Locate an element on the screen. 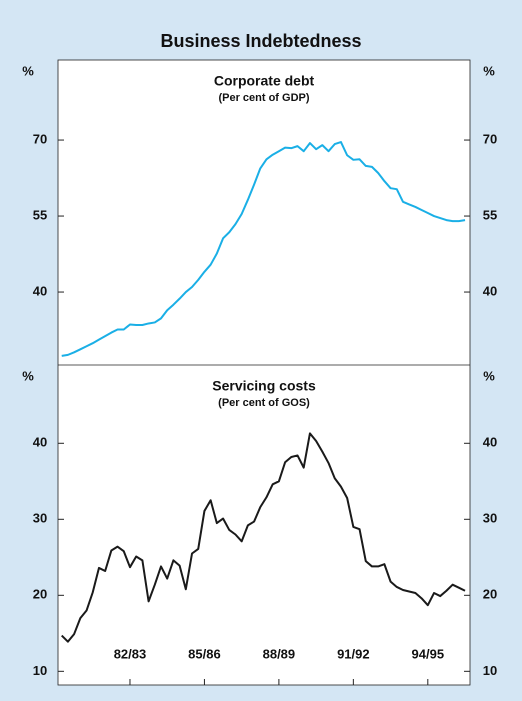 The height and width of the screenshot is (701, 522). y-tick-label: 55 is located at coordinates (40, 214).